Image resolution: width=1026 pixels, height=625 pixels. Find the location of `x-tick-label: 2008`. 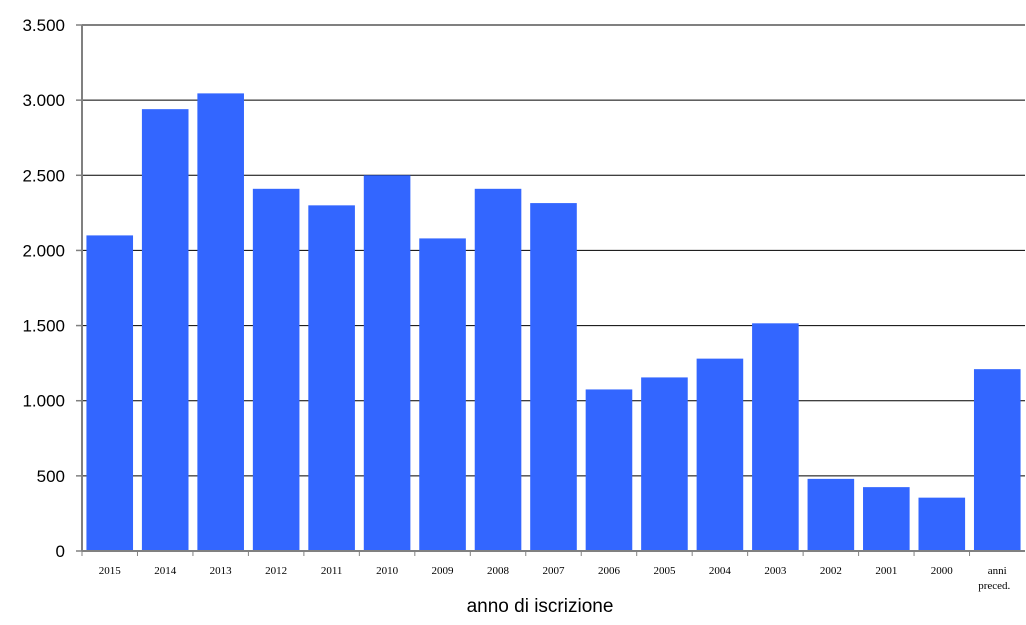

x-tick-label: 2008 is located at coordinates (498, 571).